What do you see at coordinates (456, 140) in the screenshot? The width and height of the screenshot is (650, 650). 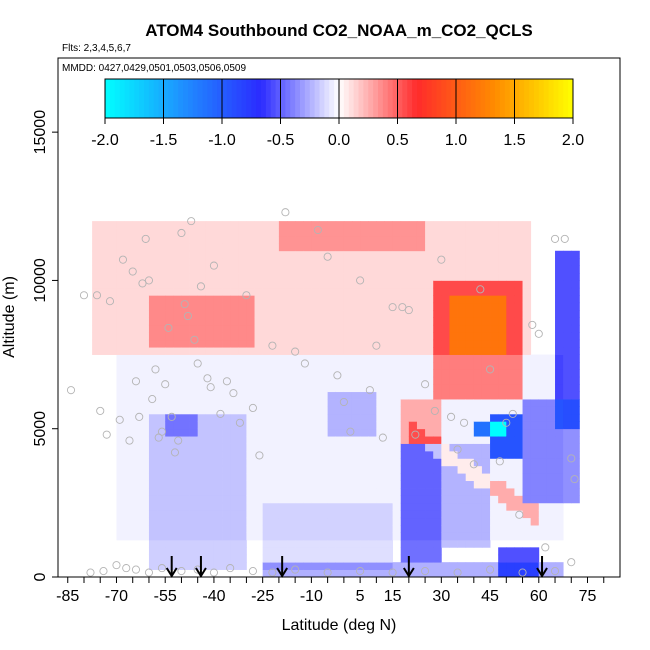 I see `colorbar-tick-label: 1.0` at bounding box center [456, 140].